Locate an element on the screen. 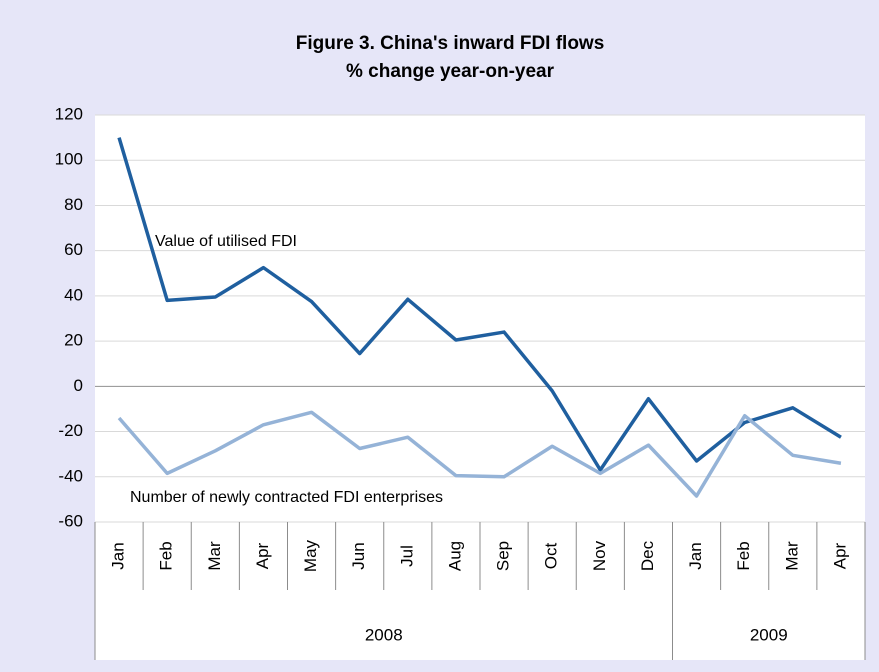  y-tick-label: 0 is located at coordinates (78, 385).